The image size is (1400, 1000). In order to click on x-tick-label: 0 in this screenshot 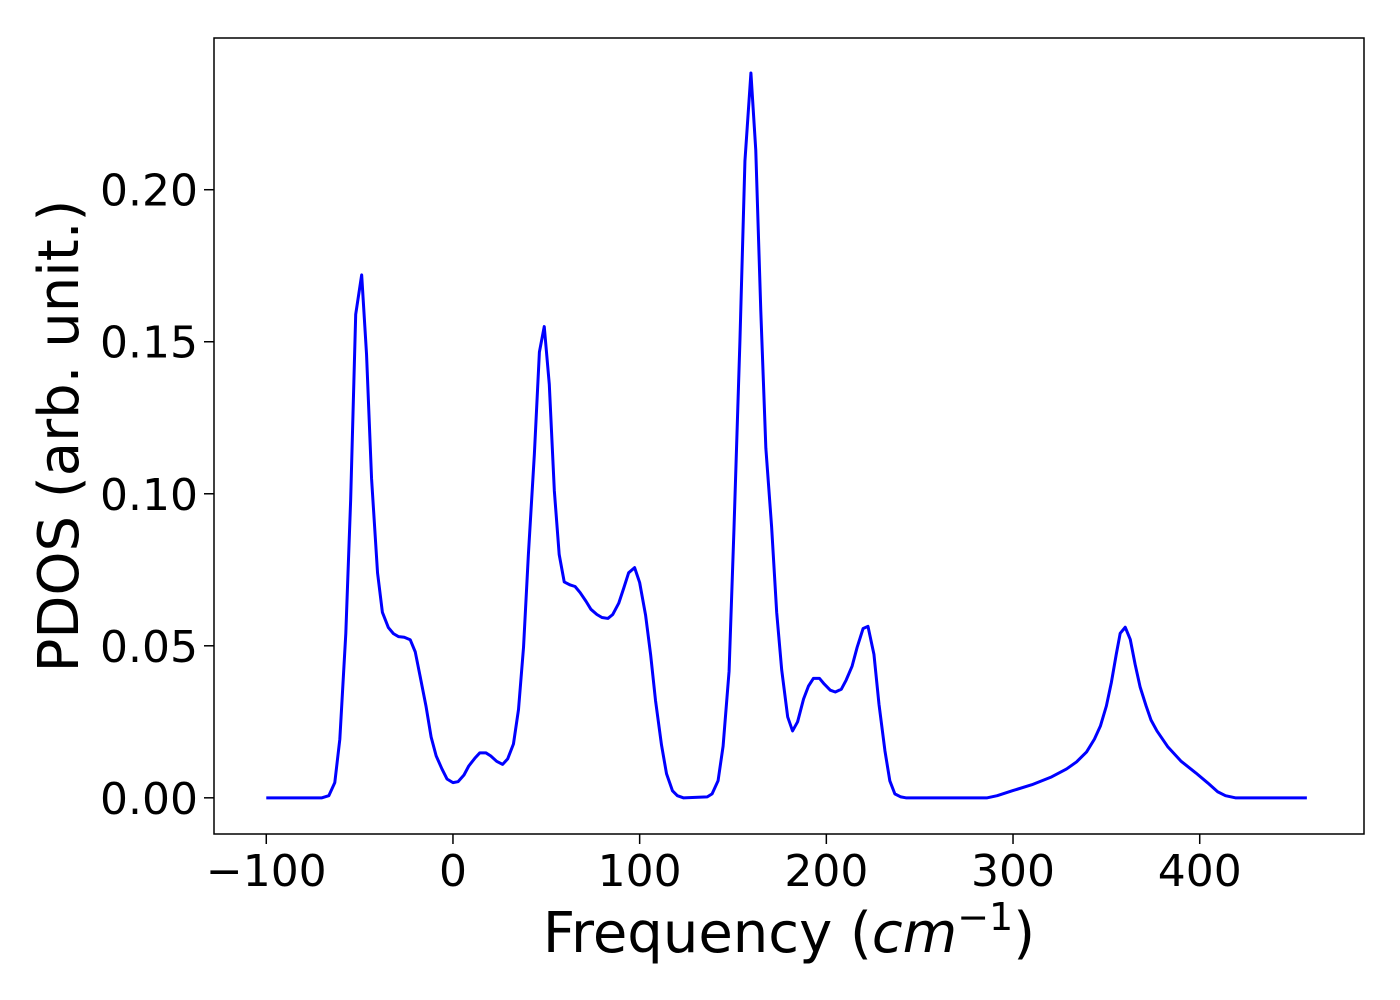, I will do `click(453, 871)`.